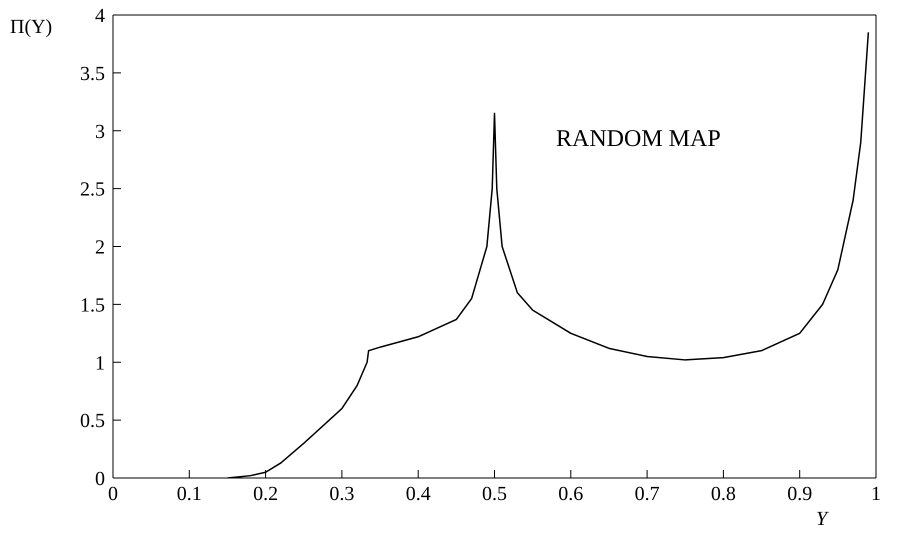  I want to click on y-tick-label: 0, so click(100, 479).